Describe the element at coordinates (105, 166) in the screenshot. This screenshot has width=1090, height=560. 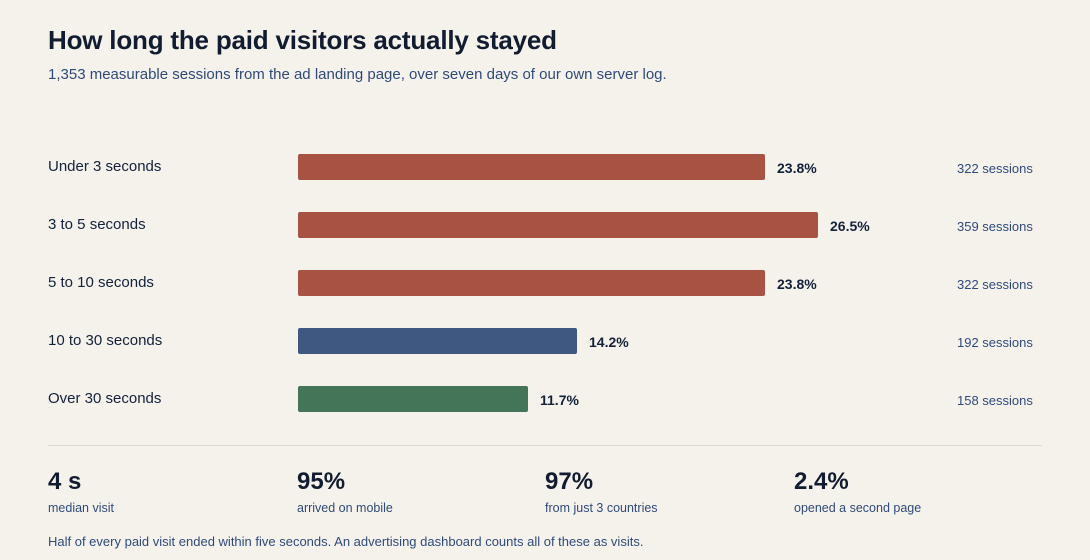
I see `category-label: Under 3 seconds` at that location.